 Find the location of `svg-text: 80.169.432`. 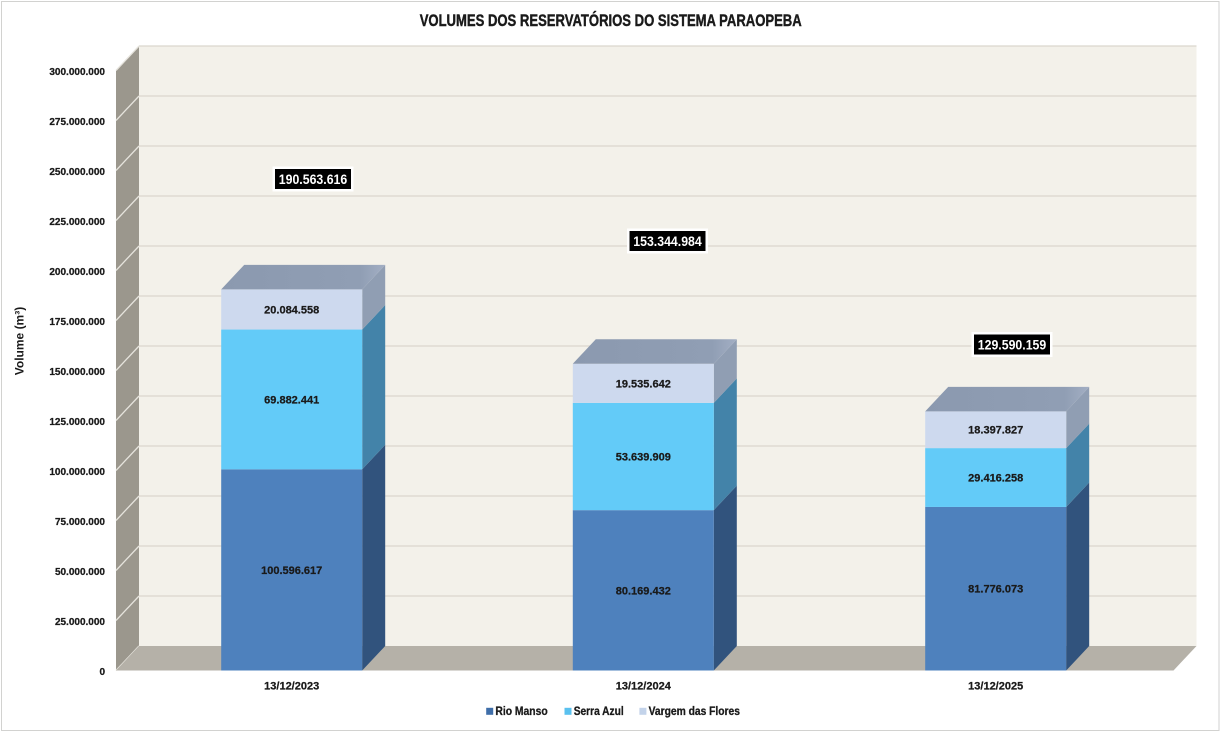

svg-text: 80.169.432 is located at coordinates (643, 591).